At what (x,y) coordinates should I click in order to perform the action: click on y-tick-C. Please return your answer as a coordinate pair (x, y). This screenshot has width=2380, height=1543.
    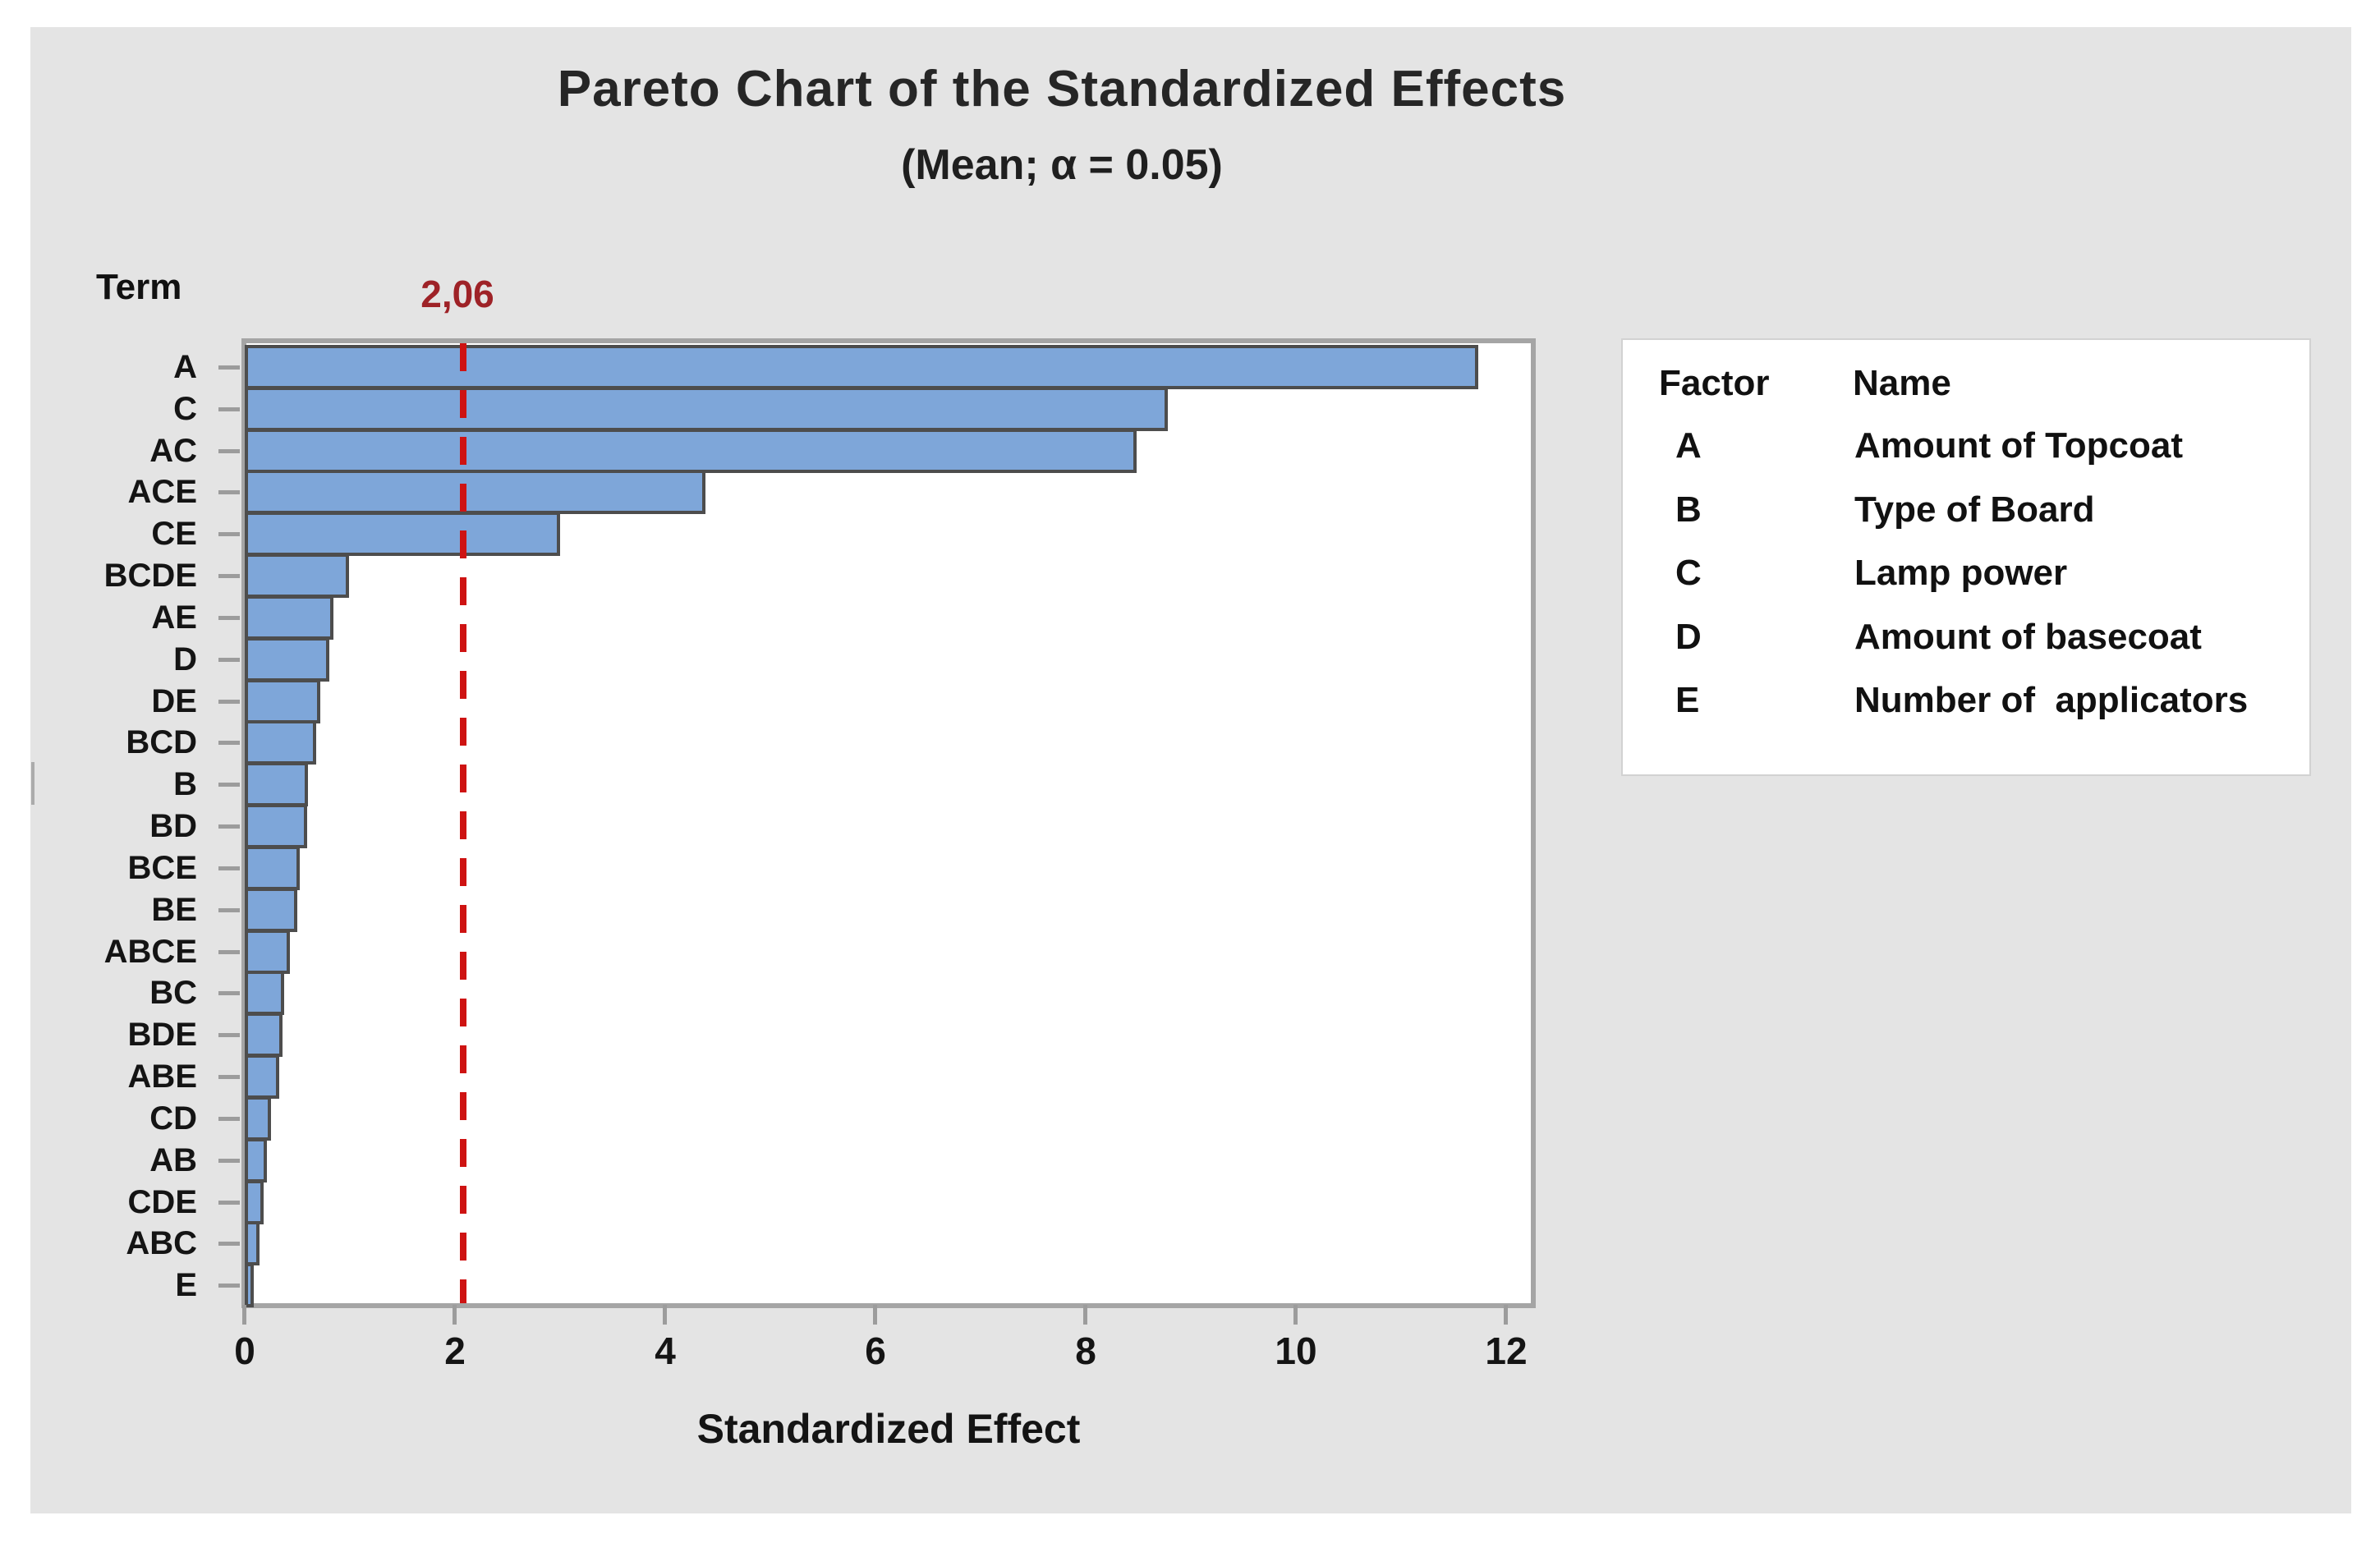
    Looking at the image, I should click on (229, 408).